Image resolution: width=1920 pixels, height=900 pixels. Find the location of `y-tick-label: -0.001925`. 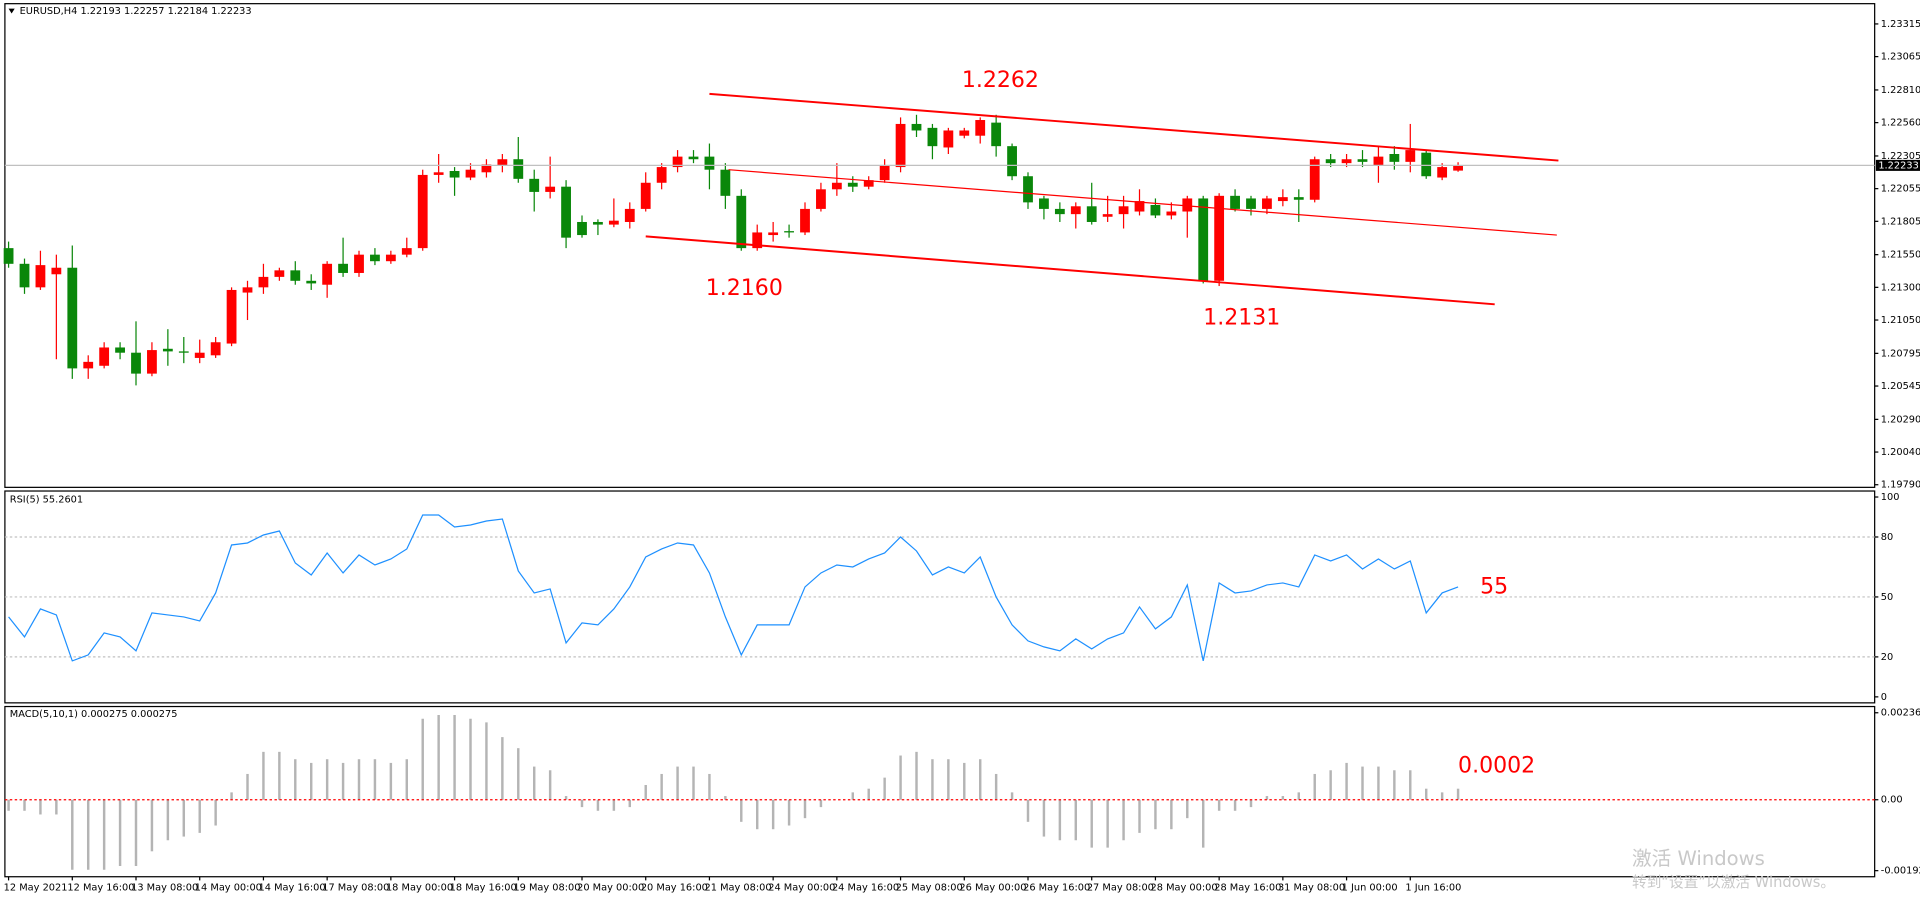

y-tick-label: -0.001925 is located at coordinates (1900, 871).